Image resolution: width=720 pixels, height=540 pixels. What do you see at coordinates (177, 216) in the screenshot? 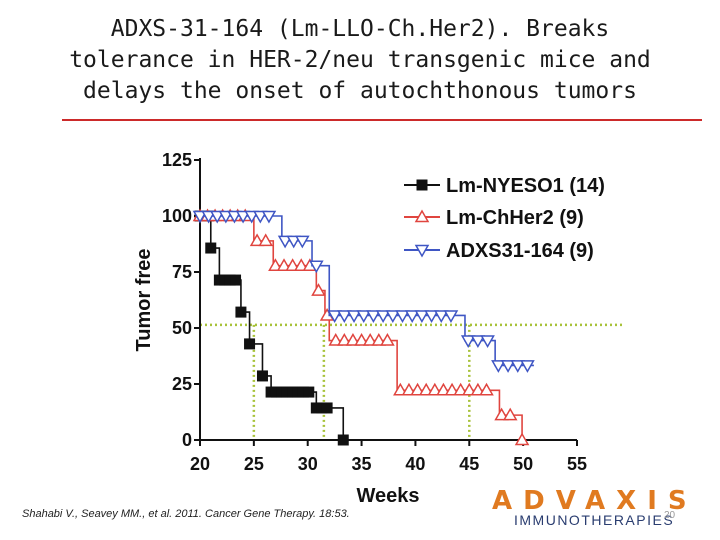
I see `y-tick-label: 100` at bounding box center [177, 216].